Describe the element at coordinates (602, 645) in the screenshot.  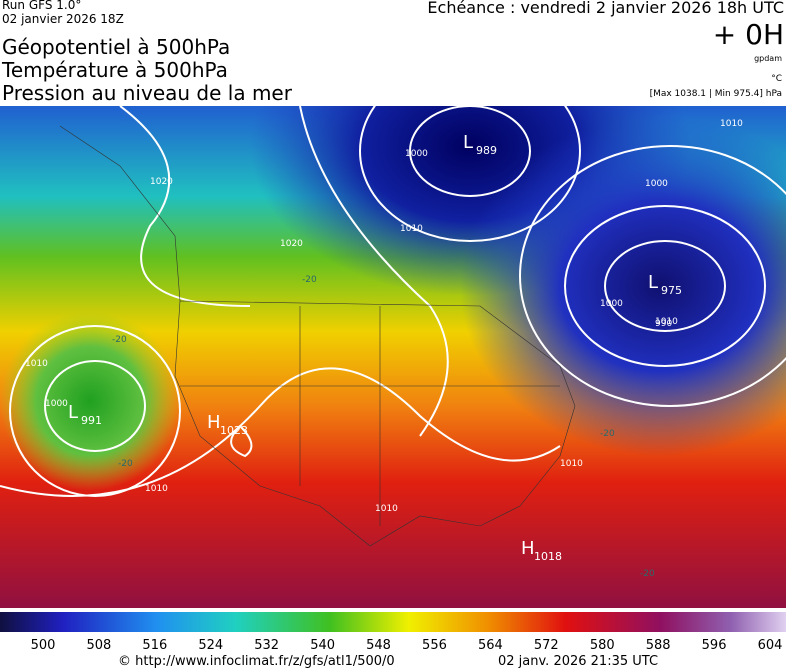
I see `scale-label: 580` at that location.